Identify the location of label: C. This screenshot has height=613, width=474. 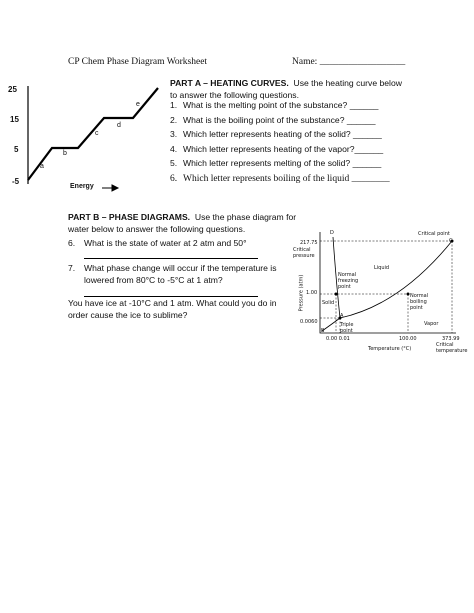
(451, 241).